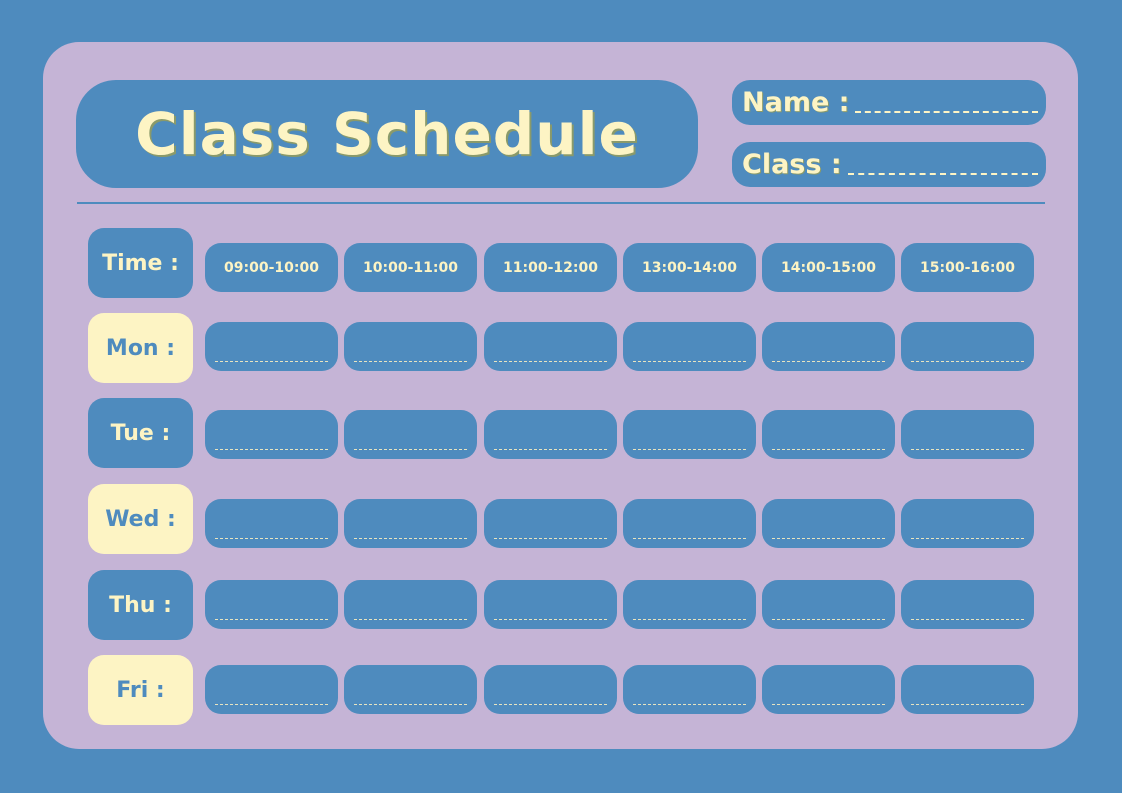 The height and width of the screenshot is (793, 1122). I want to click on divider, so click(561, 203).